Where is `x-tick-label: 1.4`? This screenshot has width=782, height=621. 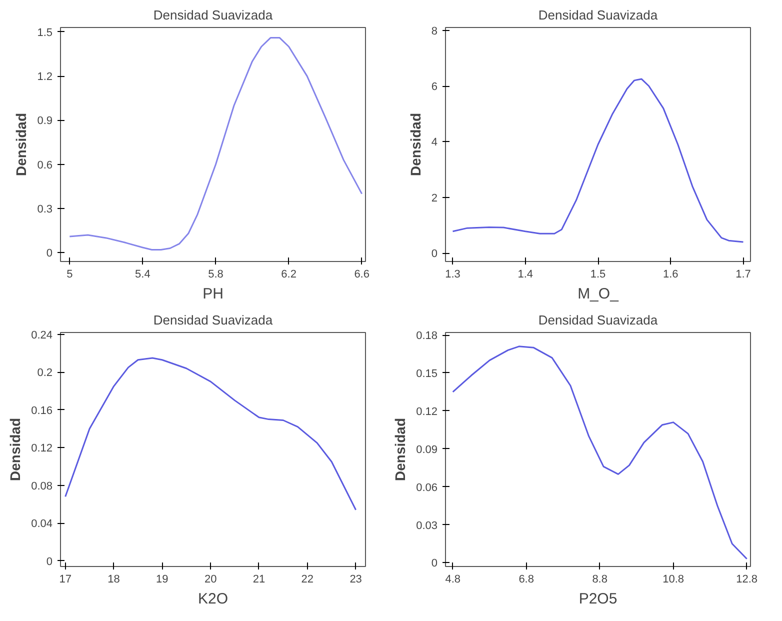 x-tick-label: 1.4 is located at coordinates (526, 274).